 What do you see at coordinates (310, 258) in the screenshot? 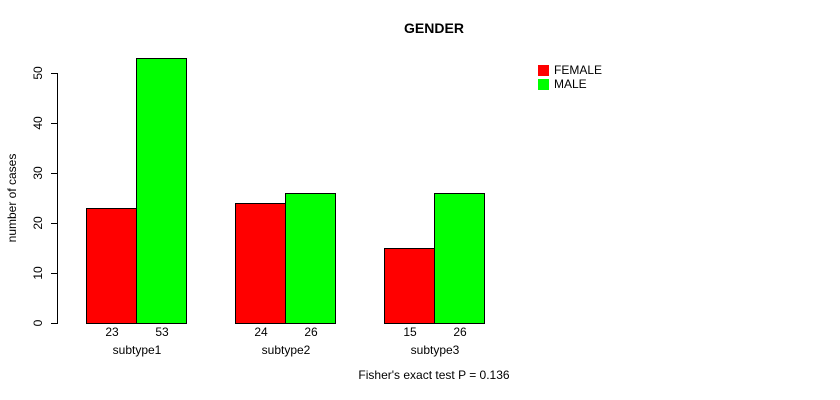
I see `bar-male-subtype2` at bounding box center [310, 258].